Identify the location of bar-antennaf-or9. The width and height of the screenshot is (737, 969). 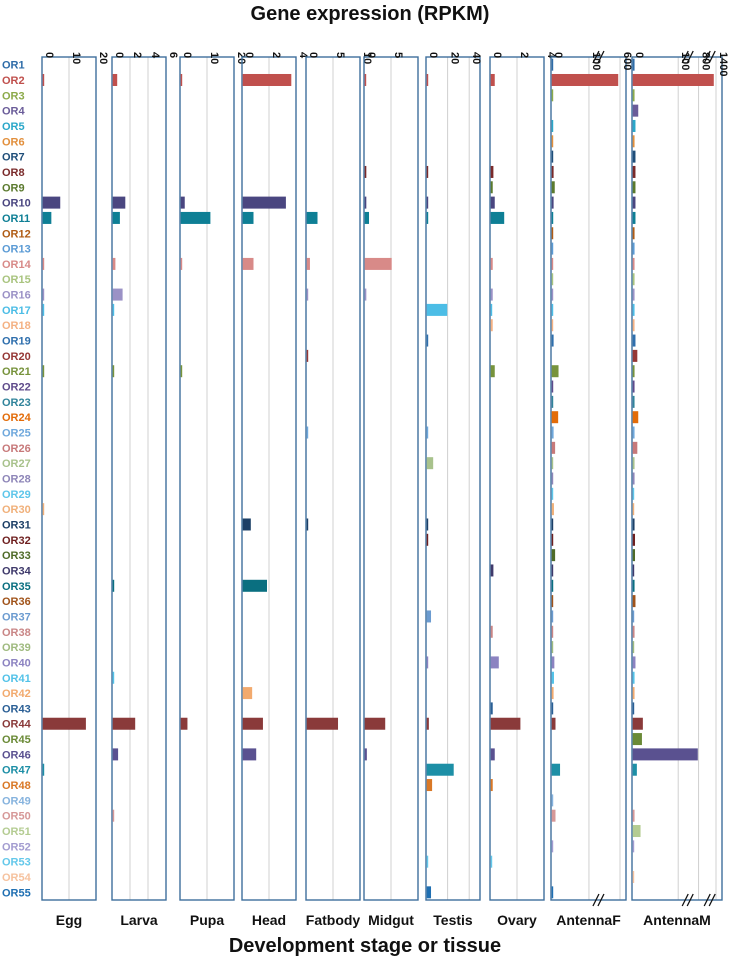
(553, 187).